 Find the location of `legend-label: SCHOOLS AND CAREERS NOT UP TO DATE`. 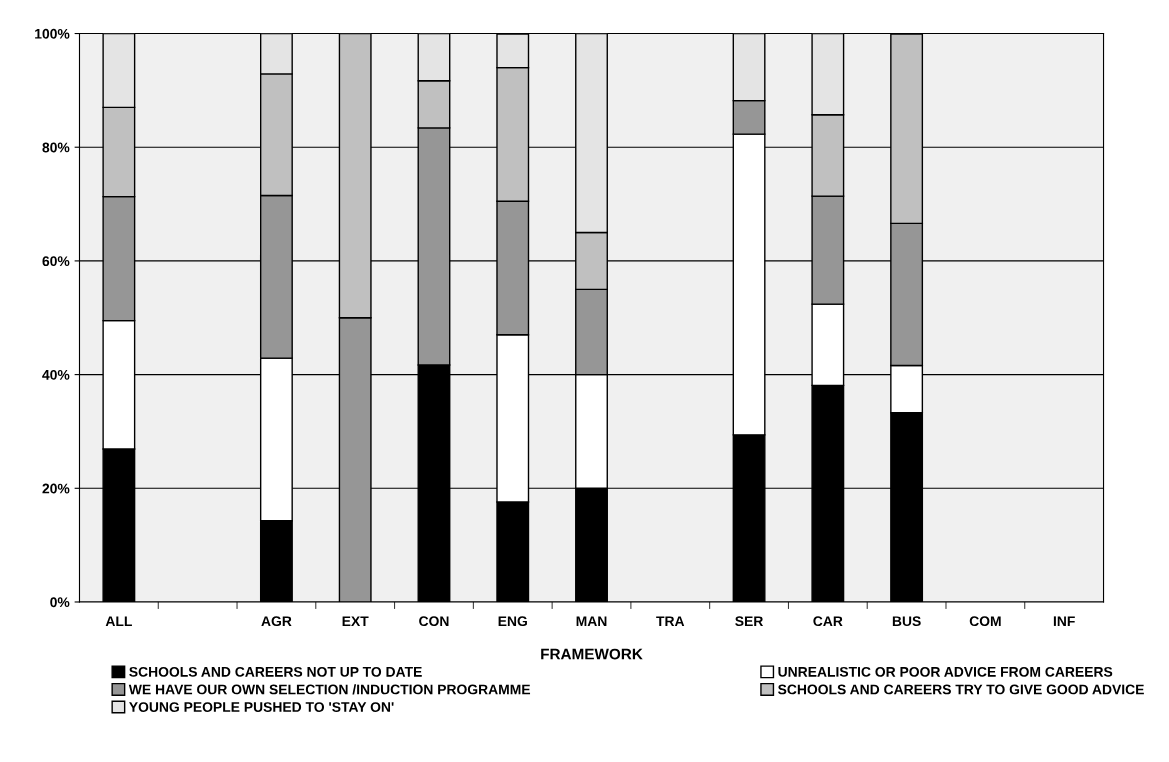

legend-label: SCHOOLS AND CAREERS NOT UP TO DATE is located at coordinates (275, 671).